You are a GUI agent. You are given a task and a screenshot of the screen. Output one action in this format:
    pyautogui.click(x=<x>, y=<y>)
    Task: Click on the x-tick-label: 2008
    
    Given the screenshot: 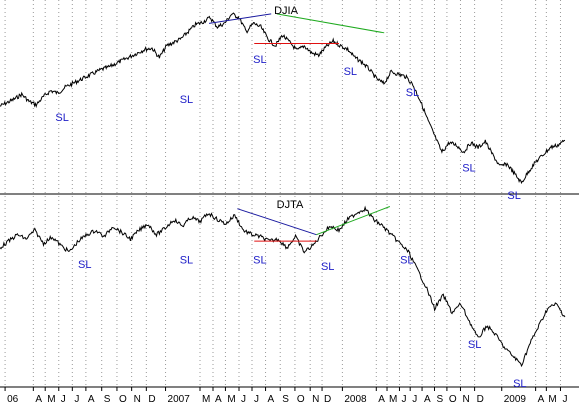 What is the action you would take?
    pyautogui.click(x=355, y=399)
    